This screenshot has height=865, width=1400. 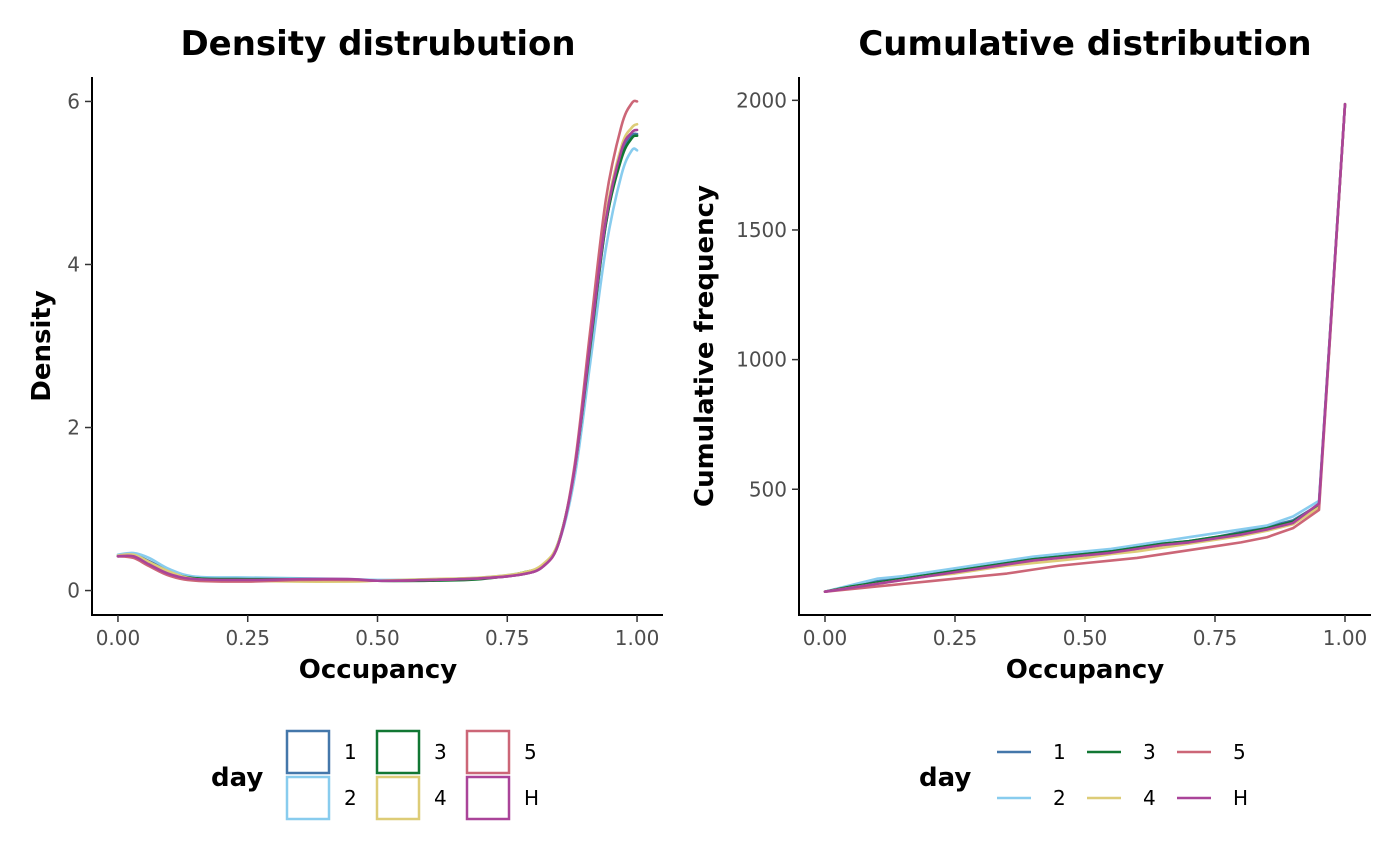 What do you see at coordinates (350, 752) in the screenshot?
I see `density-legend-label-1: 1` at bounding box center [350, 752].